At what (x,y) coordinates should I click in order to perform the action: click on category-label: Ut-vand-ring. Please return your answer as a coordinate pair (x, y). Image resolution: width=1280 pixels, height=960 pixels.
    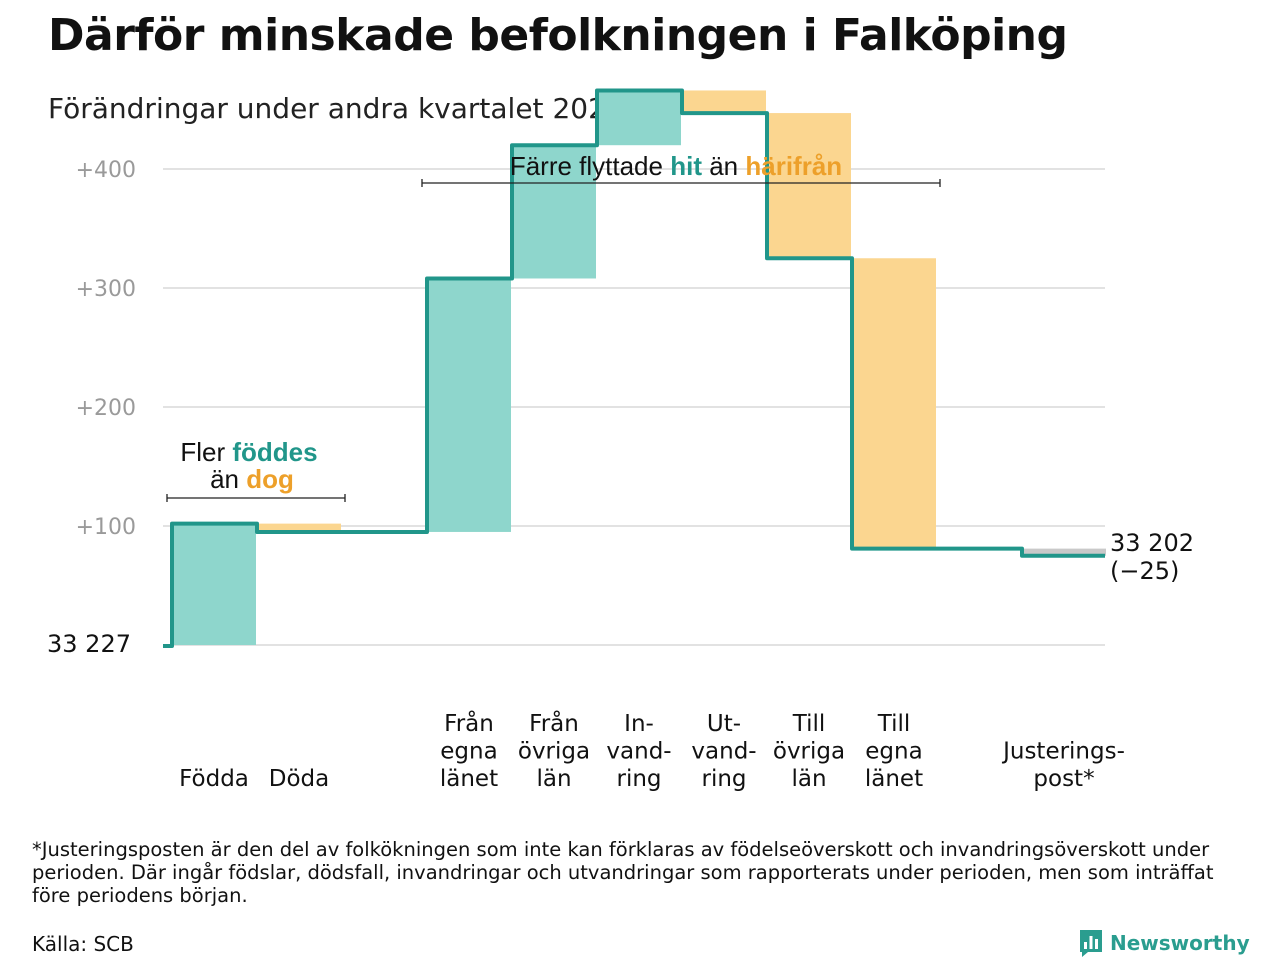
    Looking at the image, I should click on (723, 751).